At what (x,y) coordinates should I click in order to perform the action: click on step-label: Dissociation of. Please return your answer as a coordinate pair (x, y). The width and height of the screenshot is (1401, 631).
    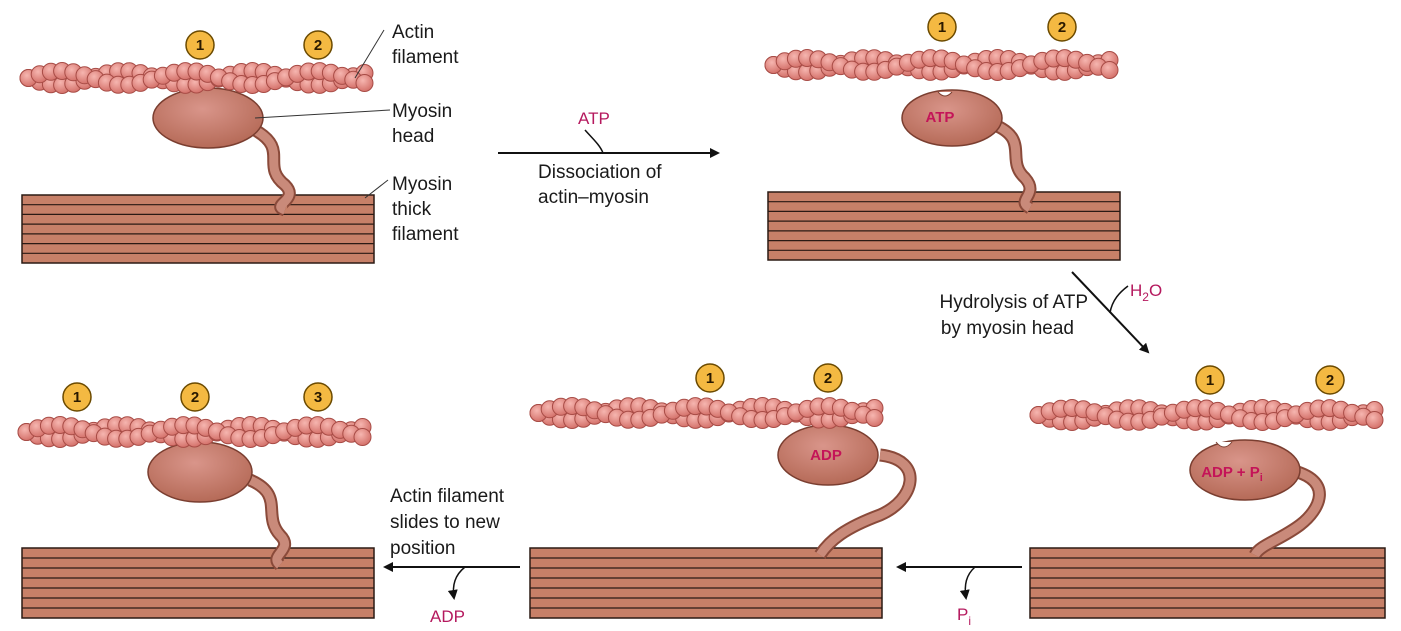
    Looking at the image, I should click on (600, 172).